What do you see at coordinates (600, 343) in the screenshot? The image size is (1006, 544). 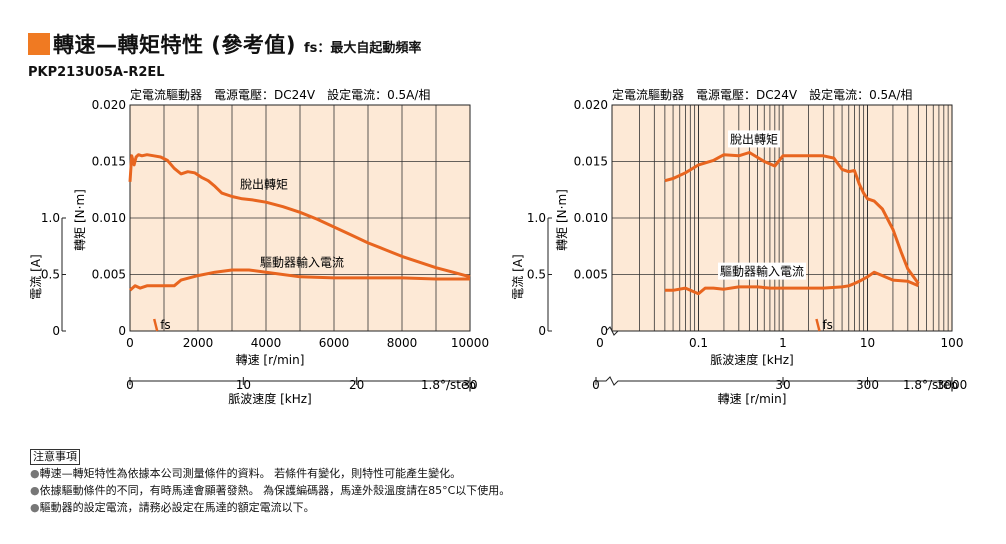 I see `chart2-x-tick: 0` at bounding box center [600, 343].